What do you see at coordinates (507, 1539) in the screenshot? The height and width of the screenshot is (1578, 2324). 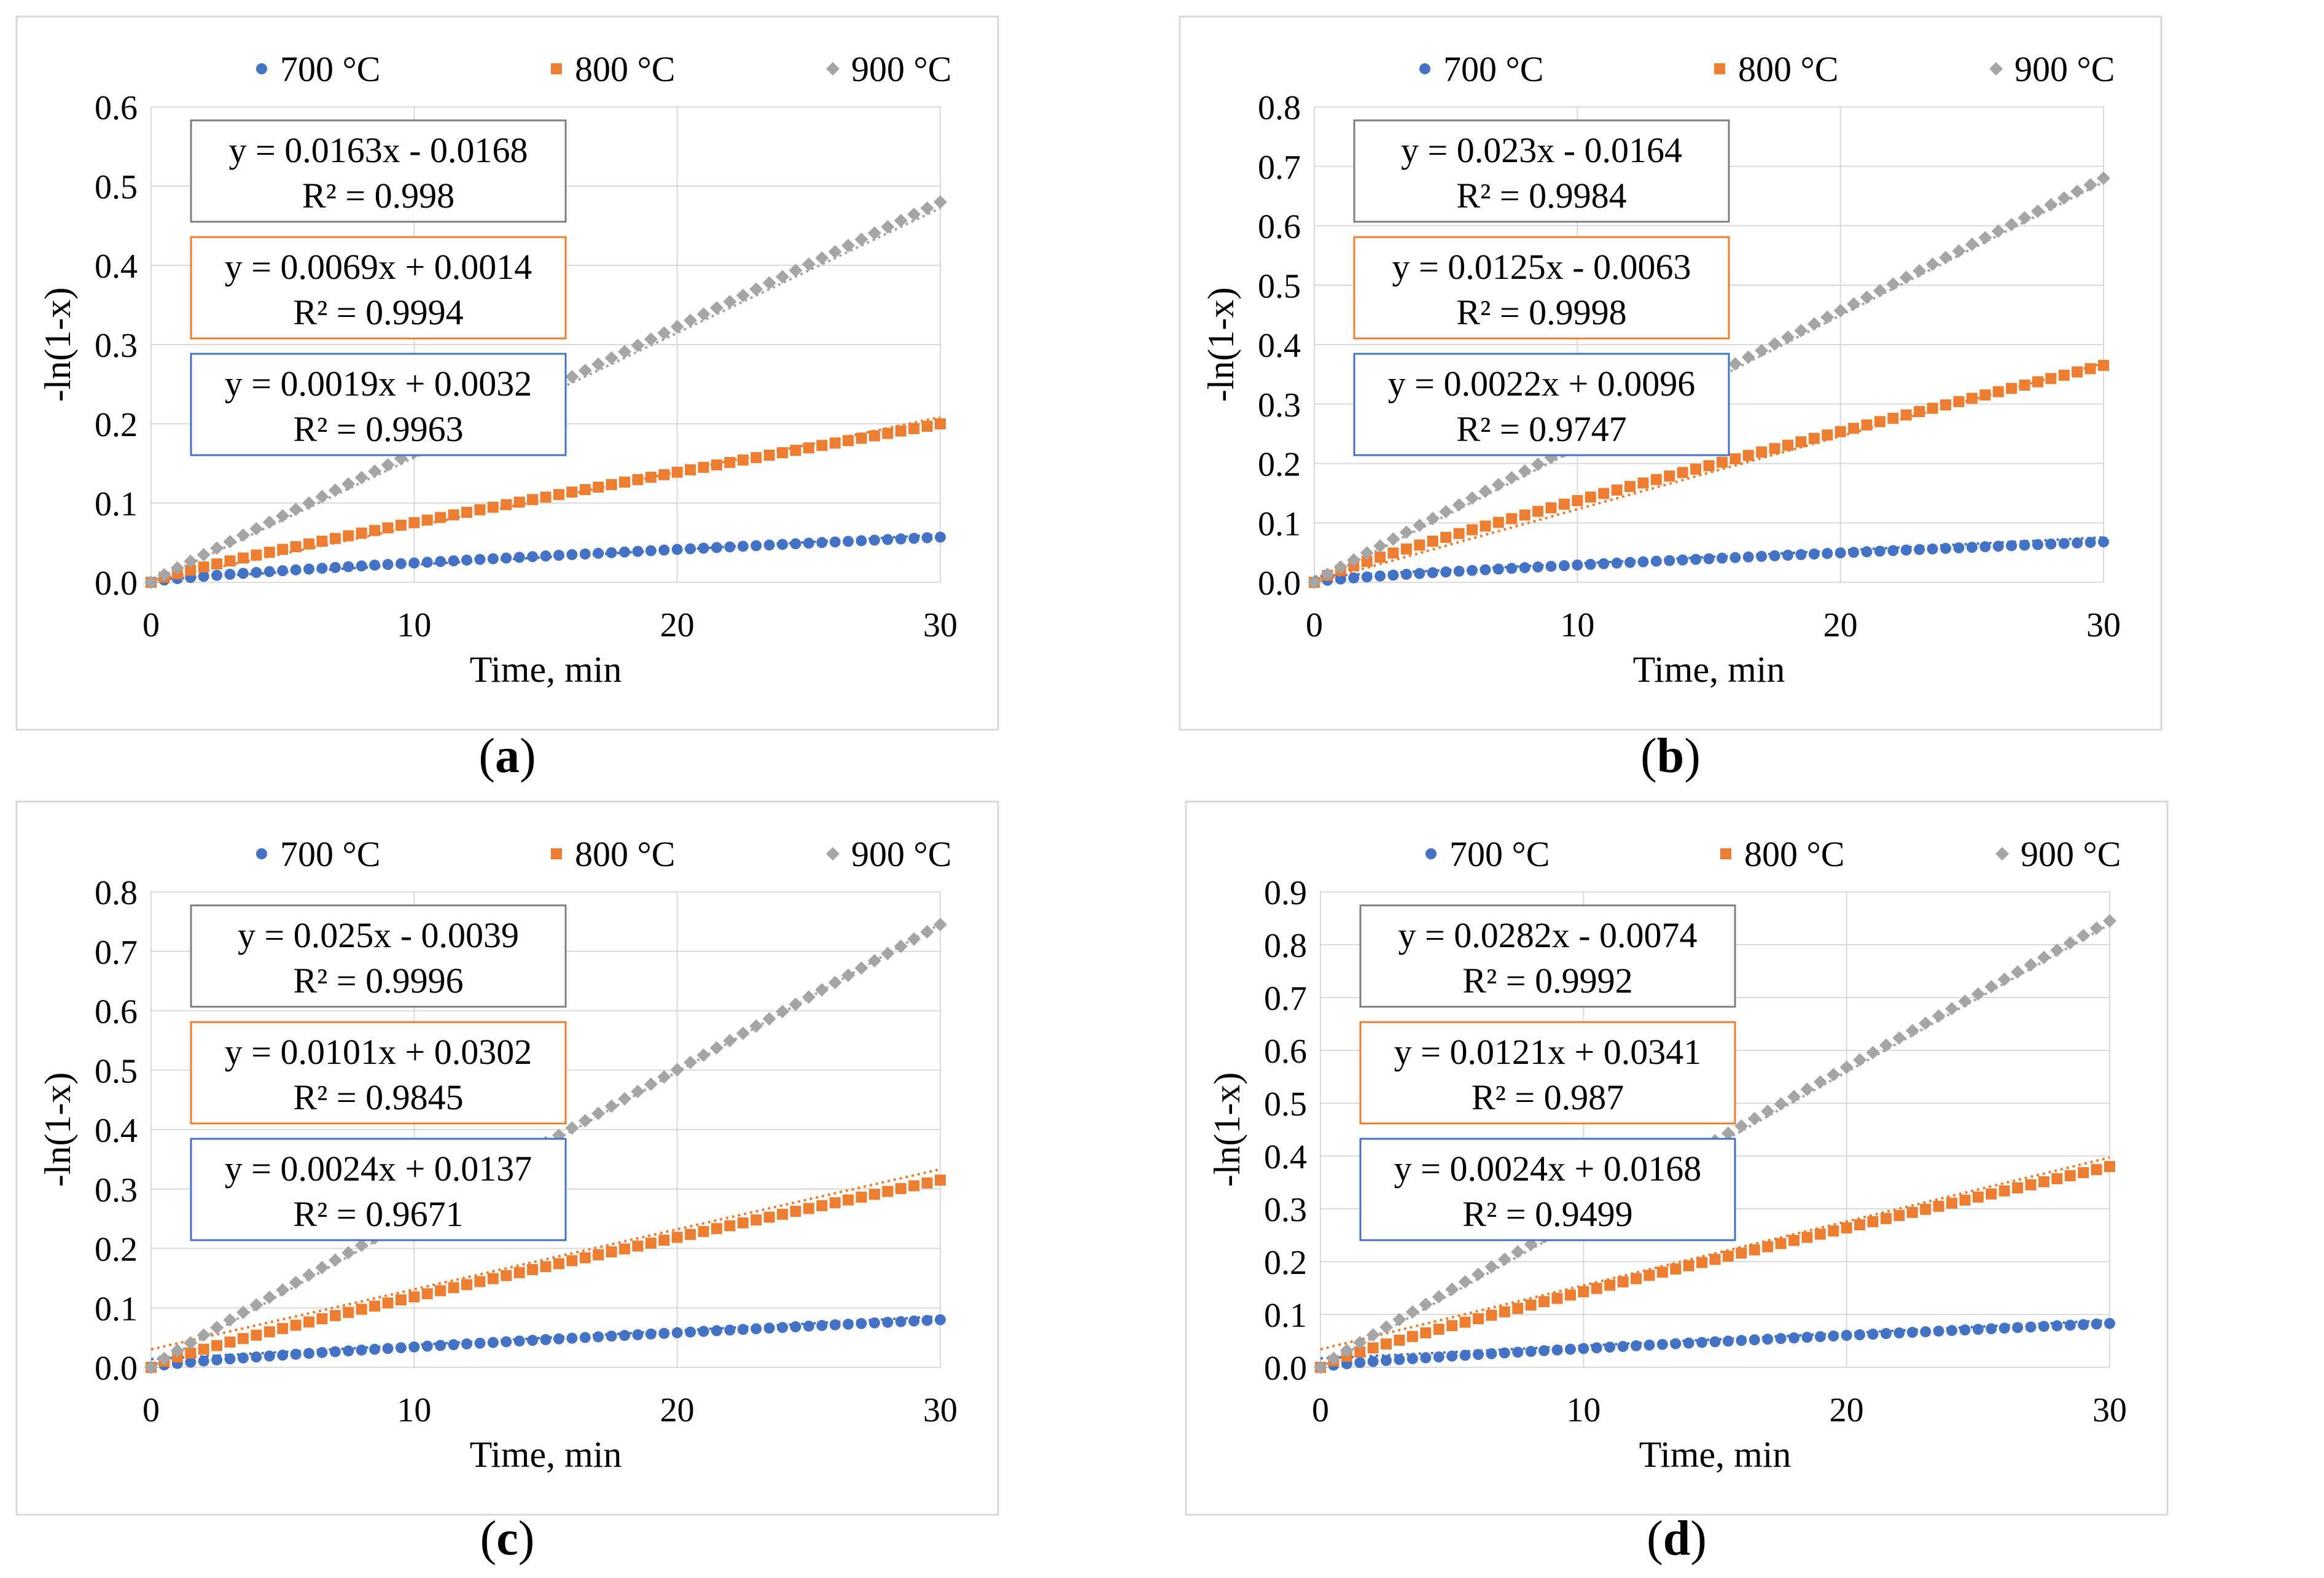 I see `caption-c-letter: c` at bounding box center [507, 1539].